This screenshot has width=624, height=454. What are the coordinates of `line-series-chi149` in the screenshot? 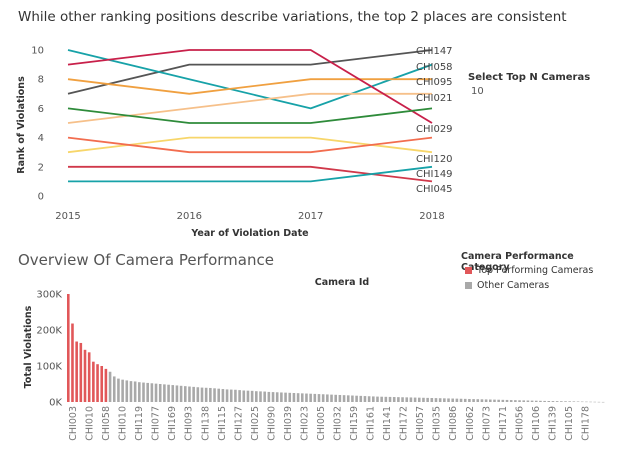 It's located at (250, 145).